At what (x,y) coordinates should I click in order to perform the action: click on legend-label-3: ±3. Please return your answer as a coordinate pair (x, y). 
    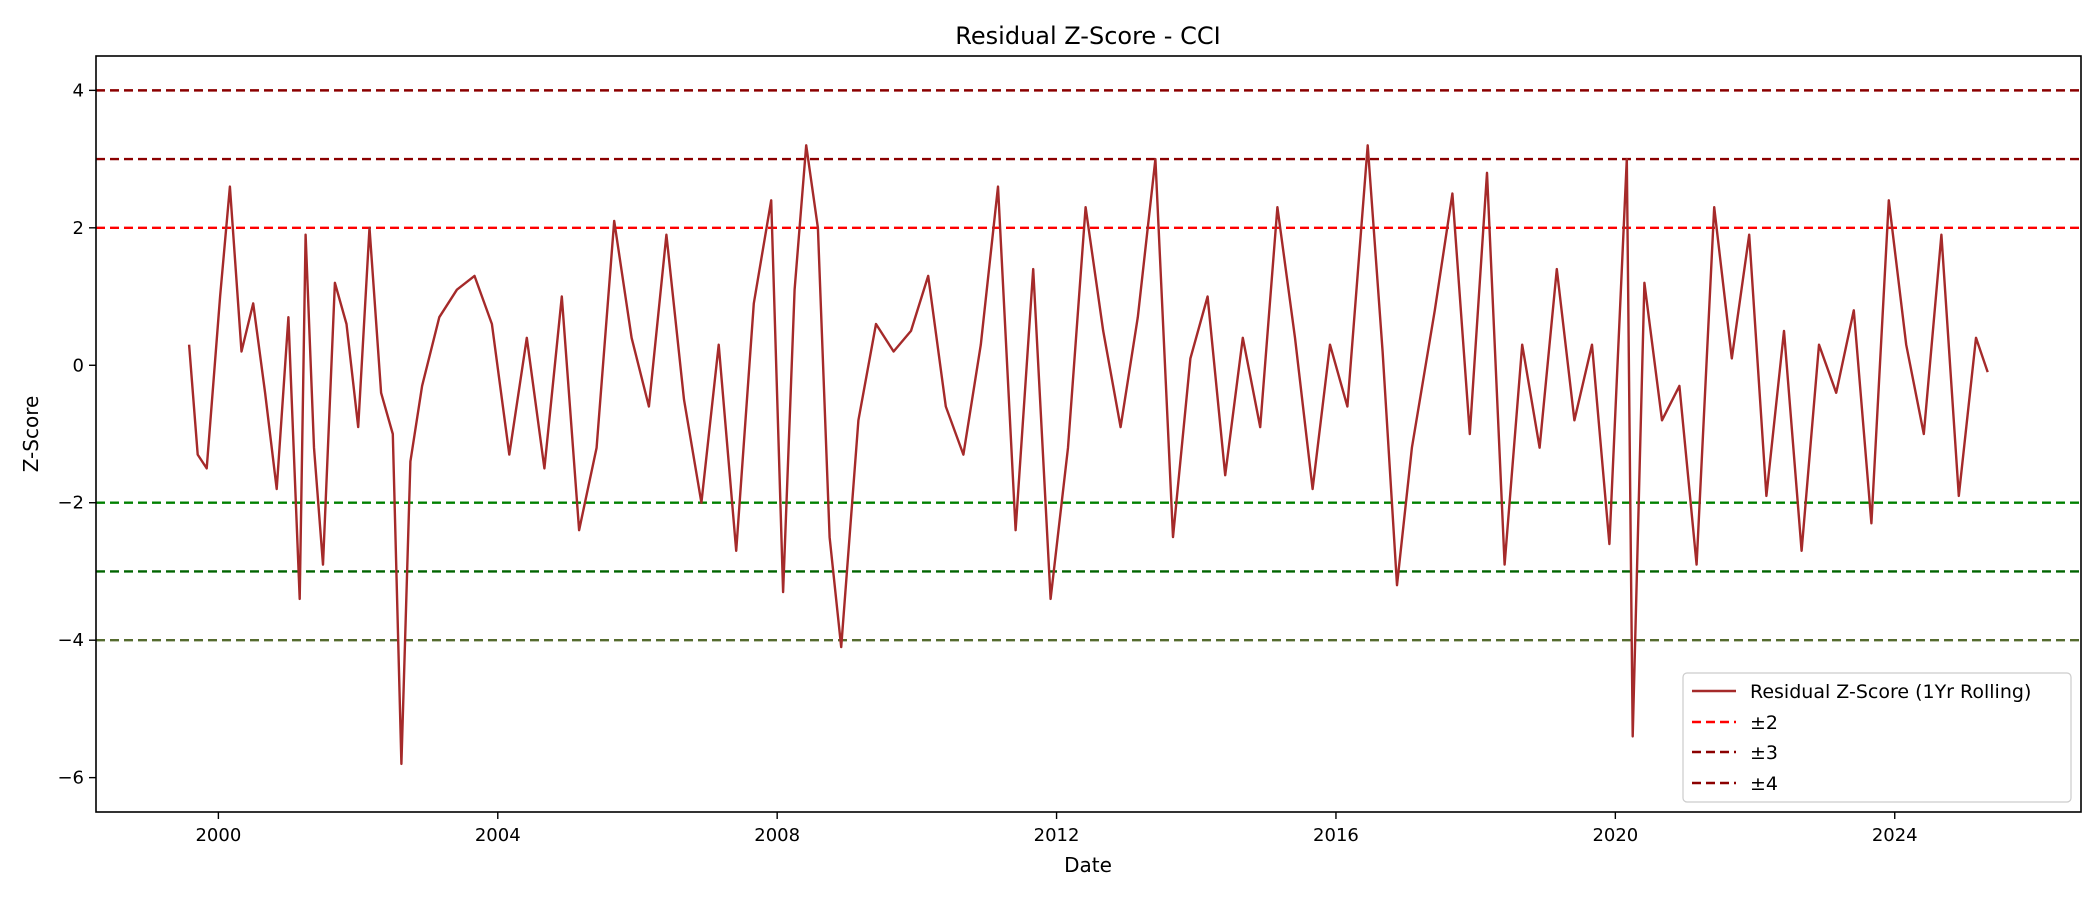
    Looking at the image, I should click on (1764, 753).